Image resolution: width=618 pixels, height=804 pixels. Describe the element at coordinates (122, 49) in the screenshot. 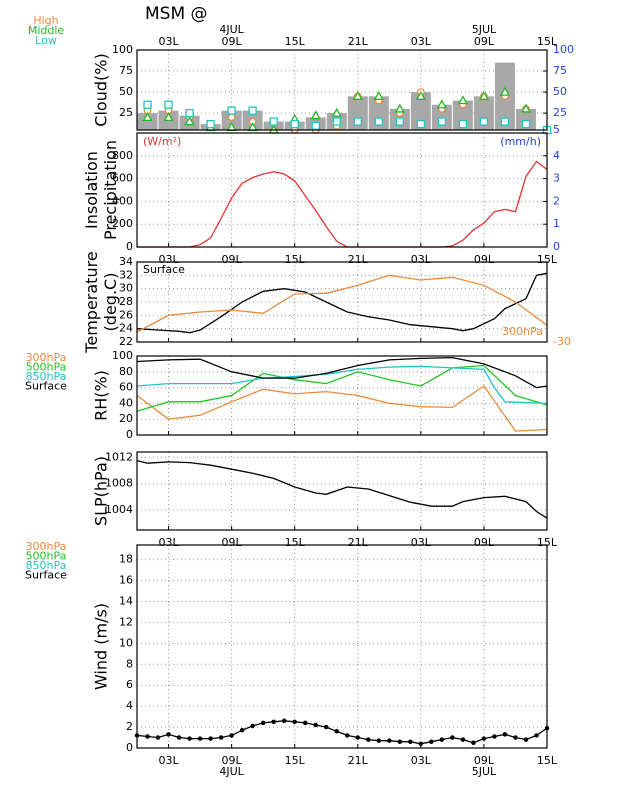

I see `y-tick-label: 100` at that location.